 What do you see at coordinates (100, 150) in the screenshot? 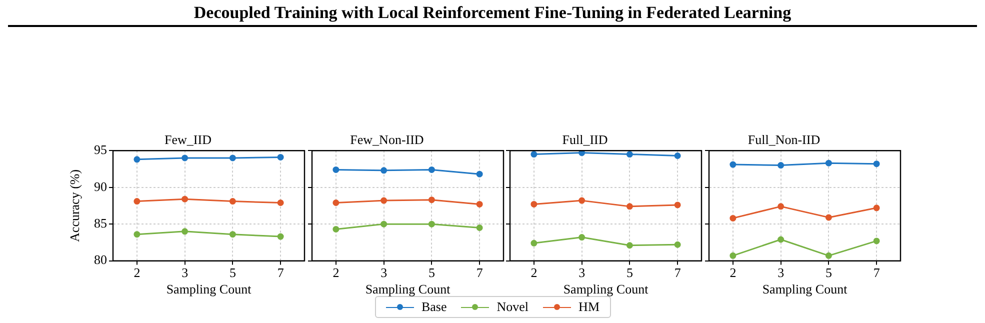
I see `y-tick-label: 95` at bounding box center [100, 150].